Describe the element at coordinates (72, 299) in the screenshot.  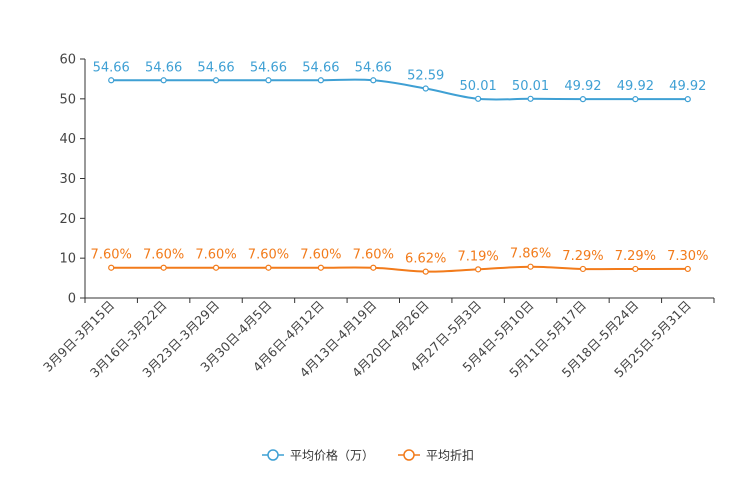
I see `y-tick-label: 0` at that location.